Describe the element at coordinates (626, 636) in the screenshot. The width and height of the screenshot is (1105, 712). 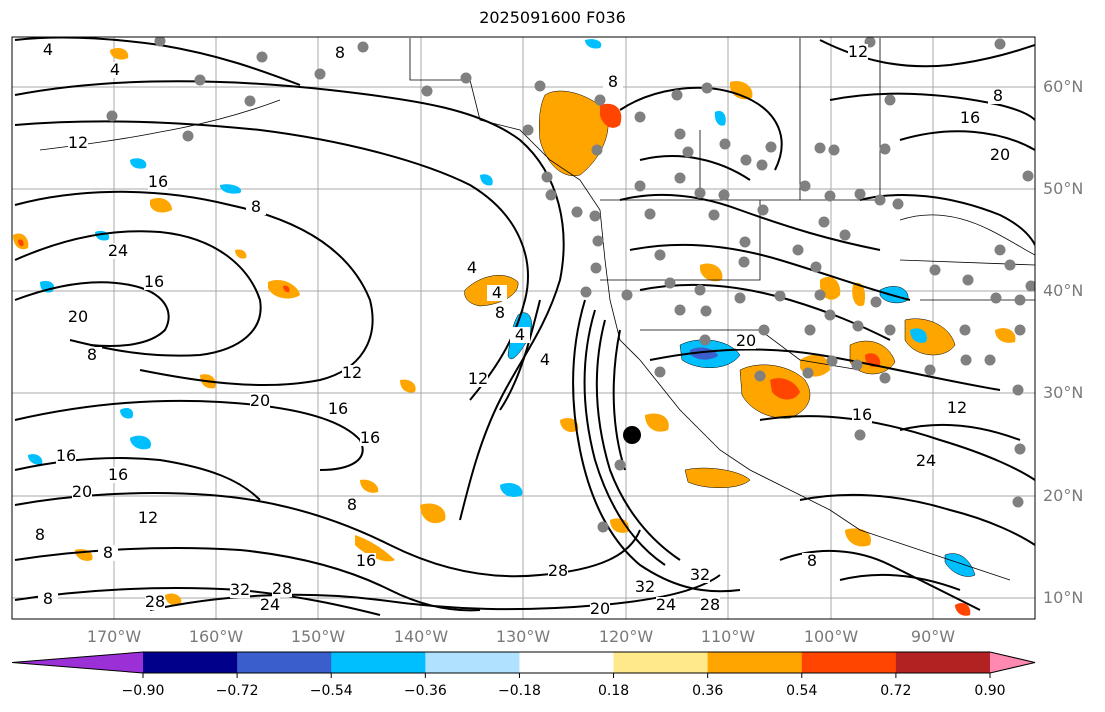
I see `longitude-label: 120°W` at that location.